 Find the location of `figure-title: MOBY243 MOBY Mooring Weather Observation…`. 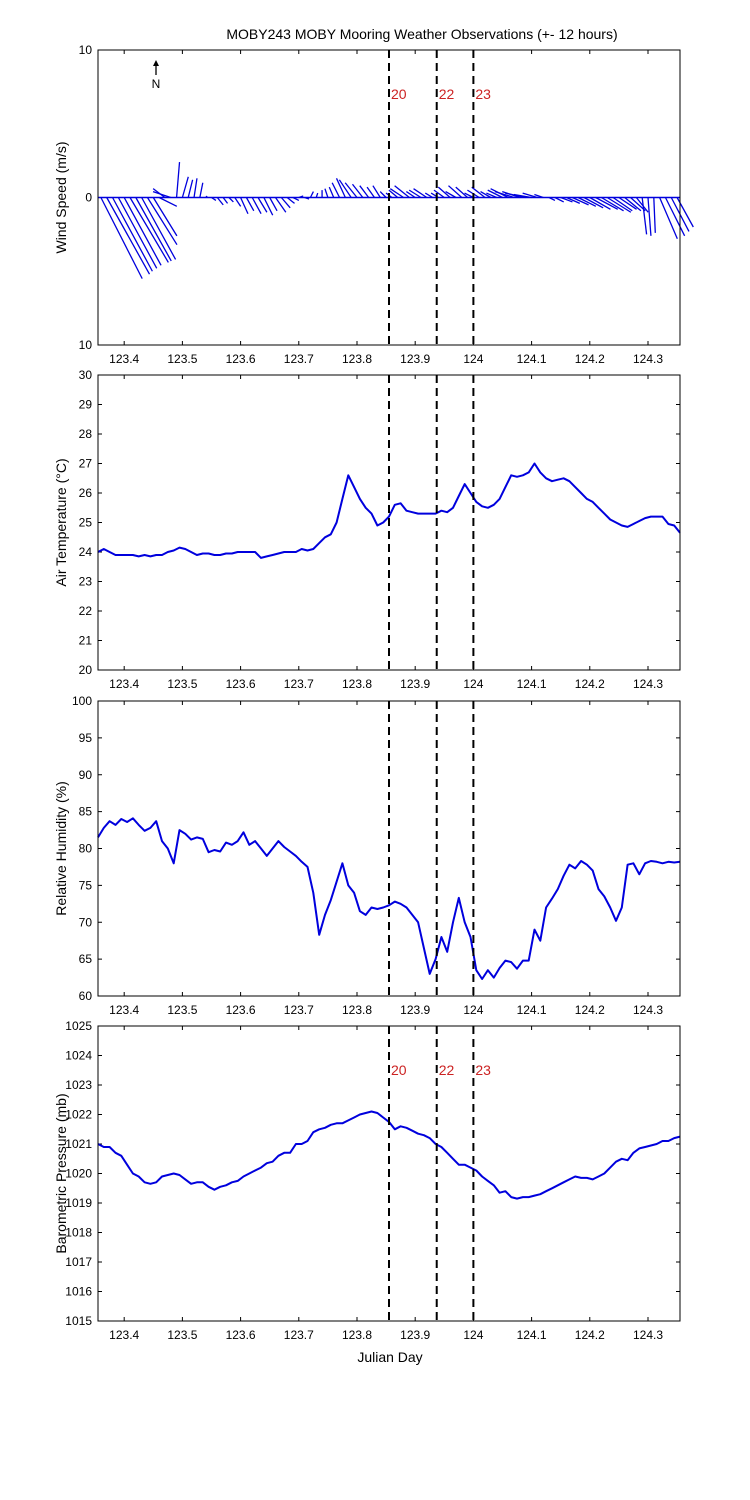

figure-title: MOBY243 MOBY Mooring Weather Observation… is located at coordinates (421, 34).